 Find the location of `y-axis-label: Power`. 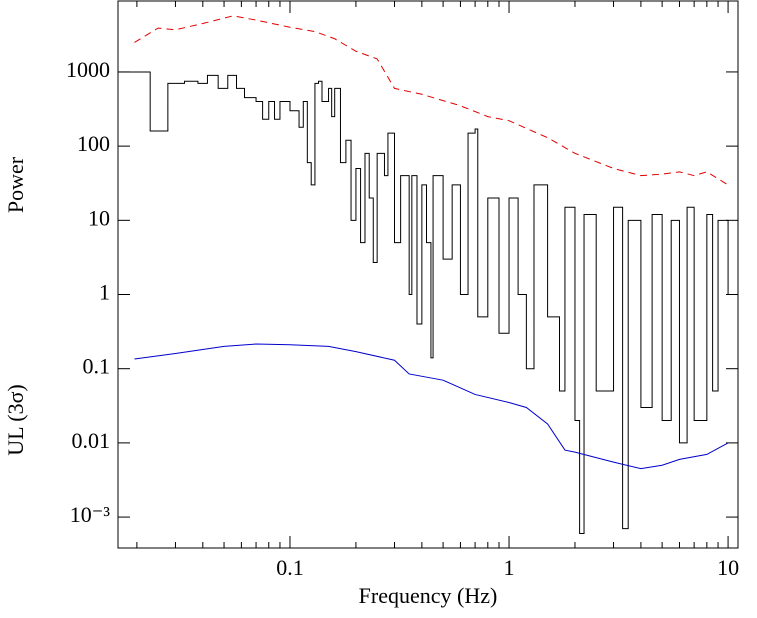

y-axis-label: Power is located at coordinates (15, 184).